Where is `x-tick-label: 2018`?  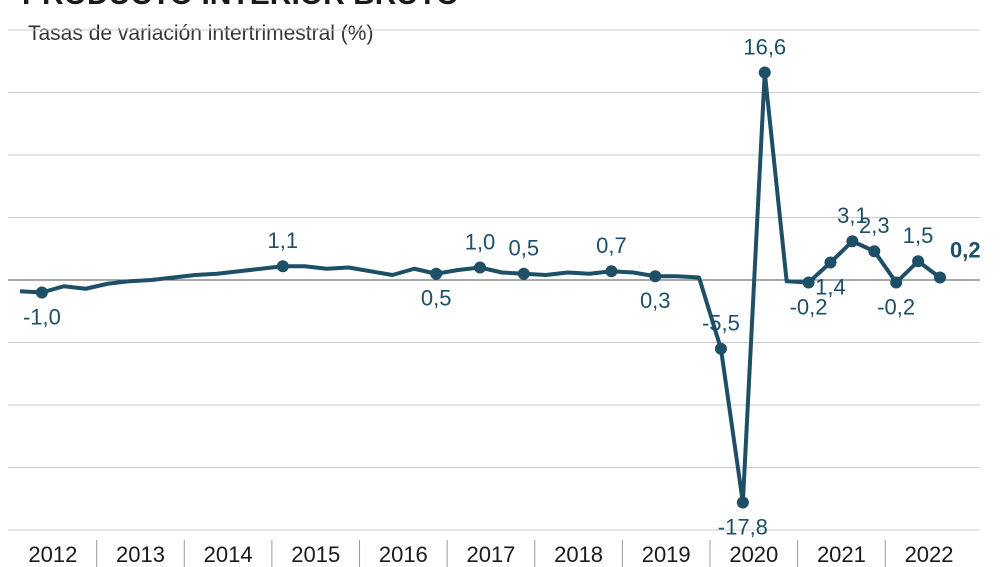
x-tick-label: 2018 is located at coordinates (578, 554).